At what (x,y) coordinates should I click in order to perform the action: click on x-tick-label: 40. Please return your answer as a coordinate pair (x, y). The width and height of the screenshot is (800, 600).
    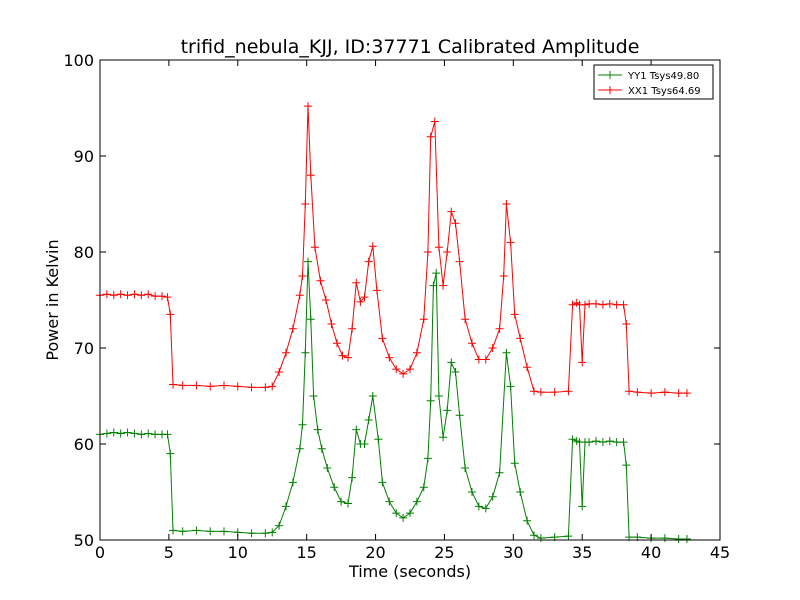
    Looking at the image, I should click on (651, 552).